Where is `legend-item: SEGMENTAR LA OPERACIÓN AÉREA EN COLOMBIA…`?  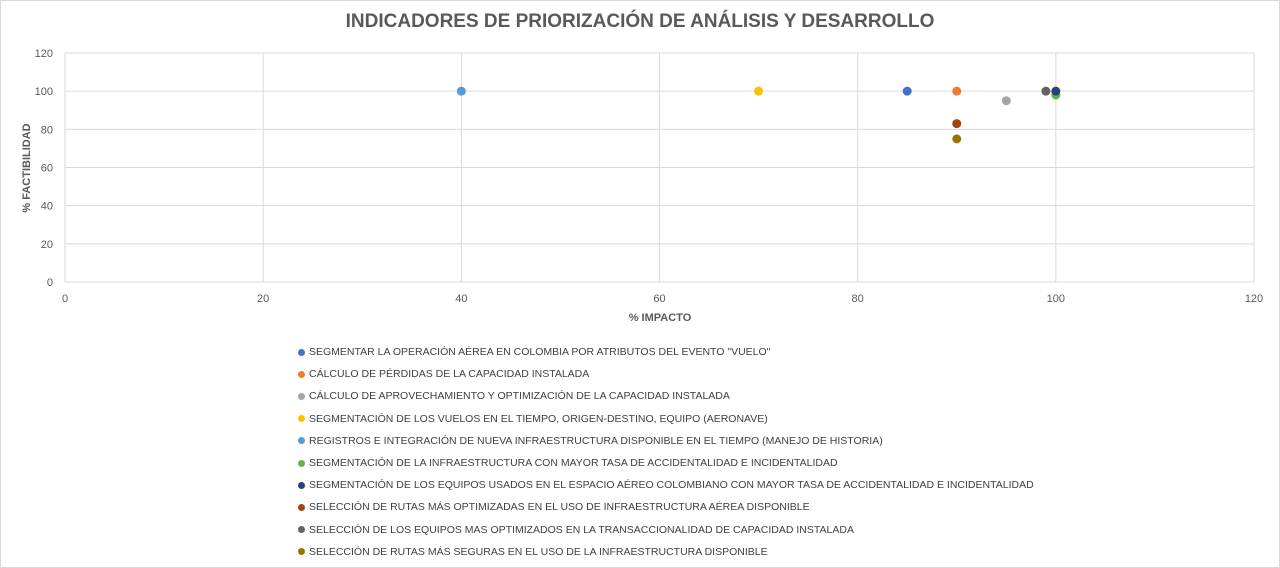 legend-item: SEGMENTAR LA OPERACIÓN AÉREA EN COLOMBIA… is located at coordinates (778, 352).